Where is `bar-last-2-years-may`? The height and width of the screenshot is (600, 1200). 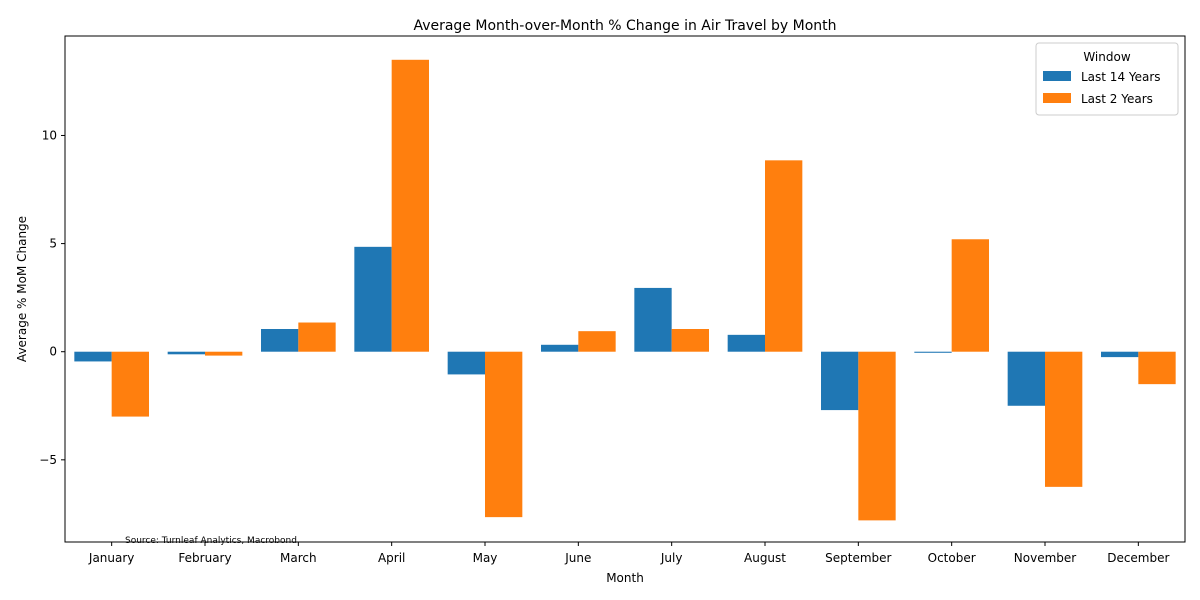 bar-last-2-years-may is located at coordinates (504, 434).